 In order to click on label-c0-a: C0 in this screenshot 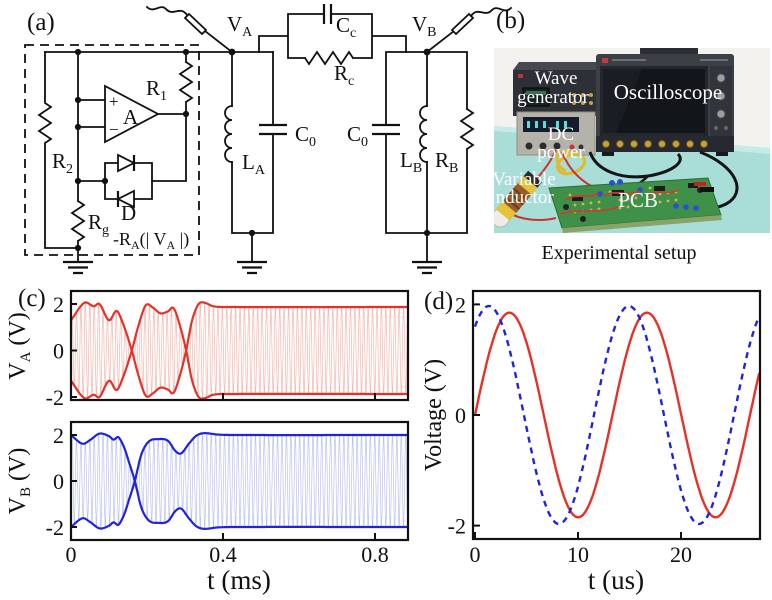, I will do `click(305, 136)`.